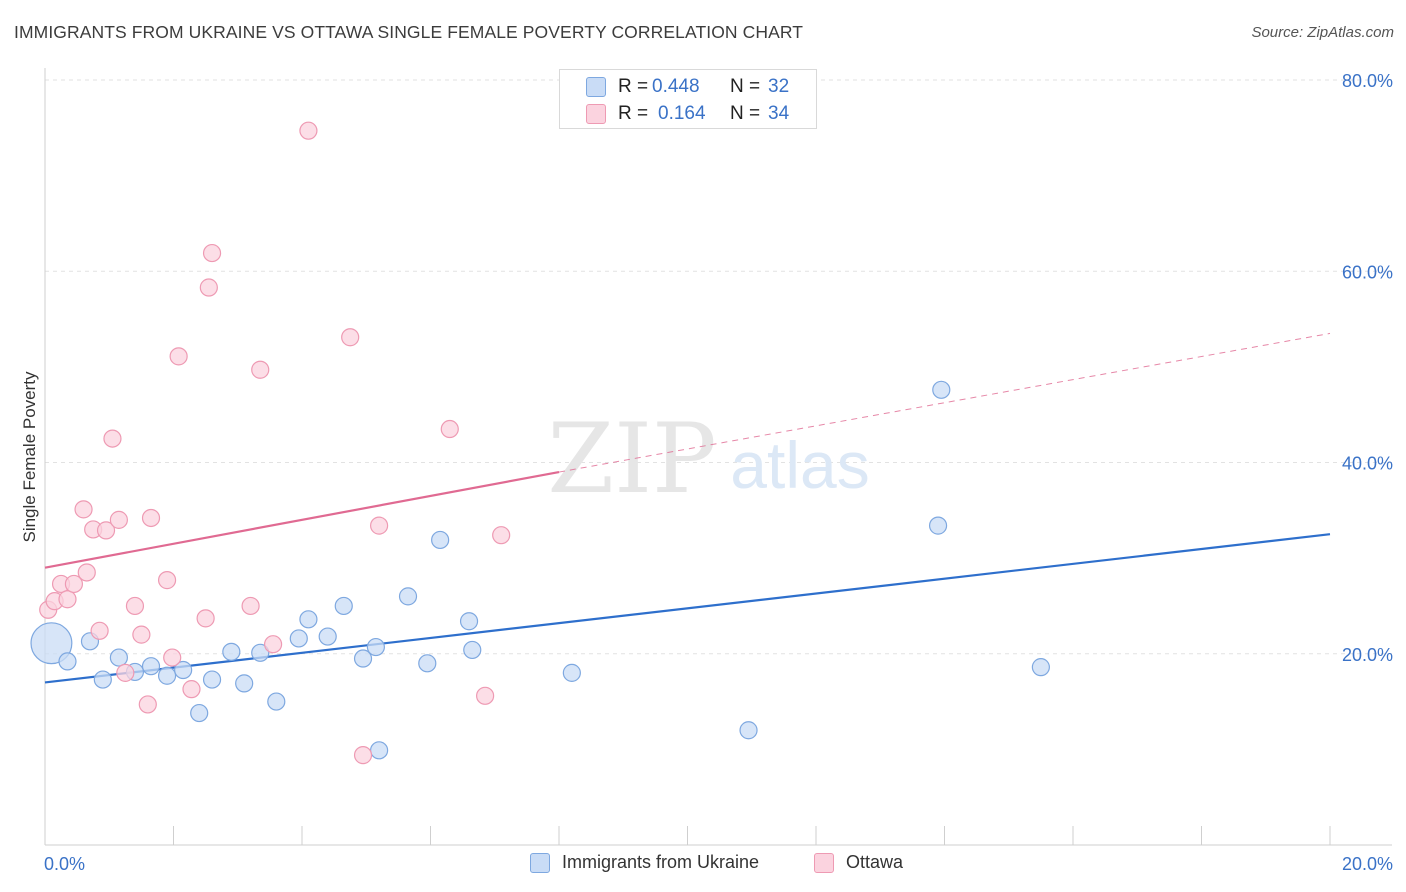 The image size is (1406, 892). I want to click on legend-label-ukraine: Immigrants from Ukraine, so click(661, 862).